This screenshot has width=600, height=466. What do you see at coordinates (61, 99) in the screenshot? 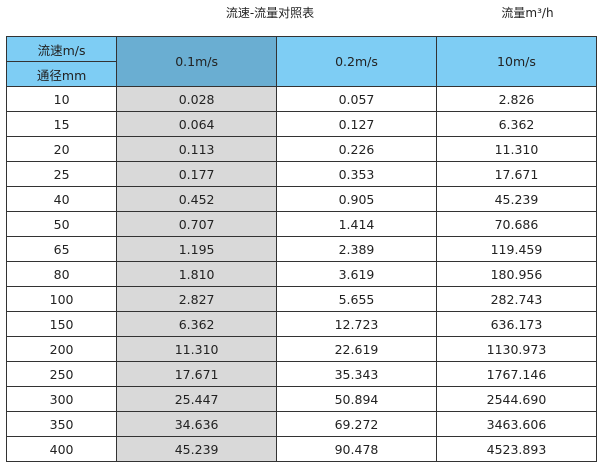
I see `diameter-cell: 10` at bounding box center [61, 99].